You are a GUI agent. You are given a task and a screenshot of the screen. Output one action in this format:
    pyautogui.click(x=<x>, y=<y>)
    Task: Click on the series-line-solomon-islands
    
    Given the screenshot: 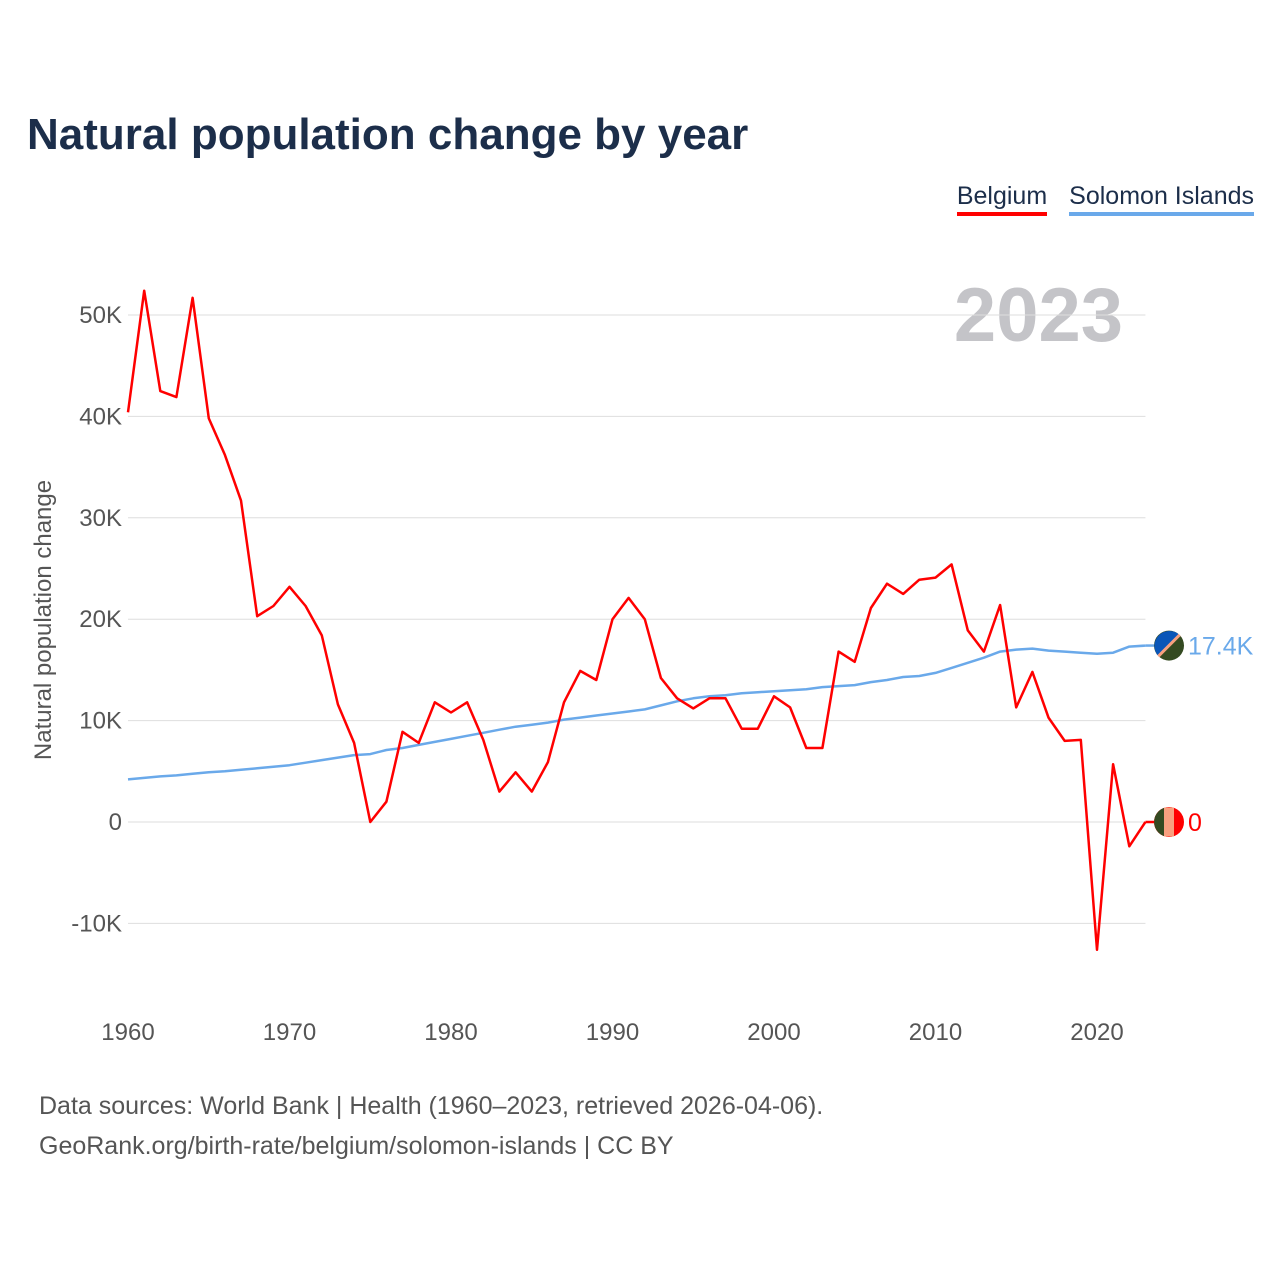 What is the action you would take?
    pyautogui.click(x=636, y=712)
    